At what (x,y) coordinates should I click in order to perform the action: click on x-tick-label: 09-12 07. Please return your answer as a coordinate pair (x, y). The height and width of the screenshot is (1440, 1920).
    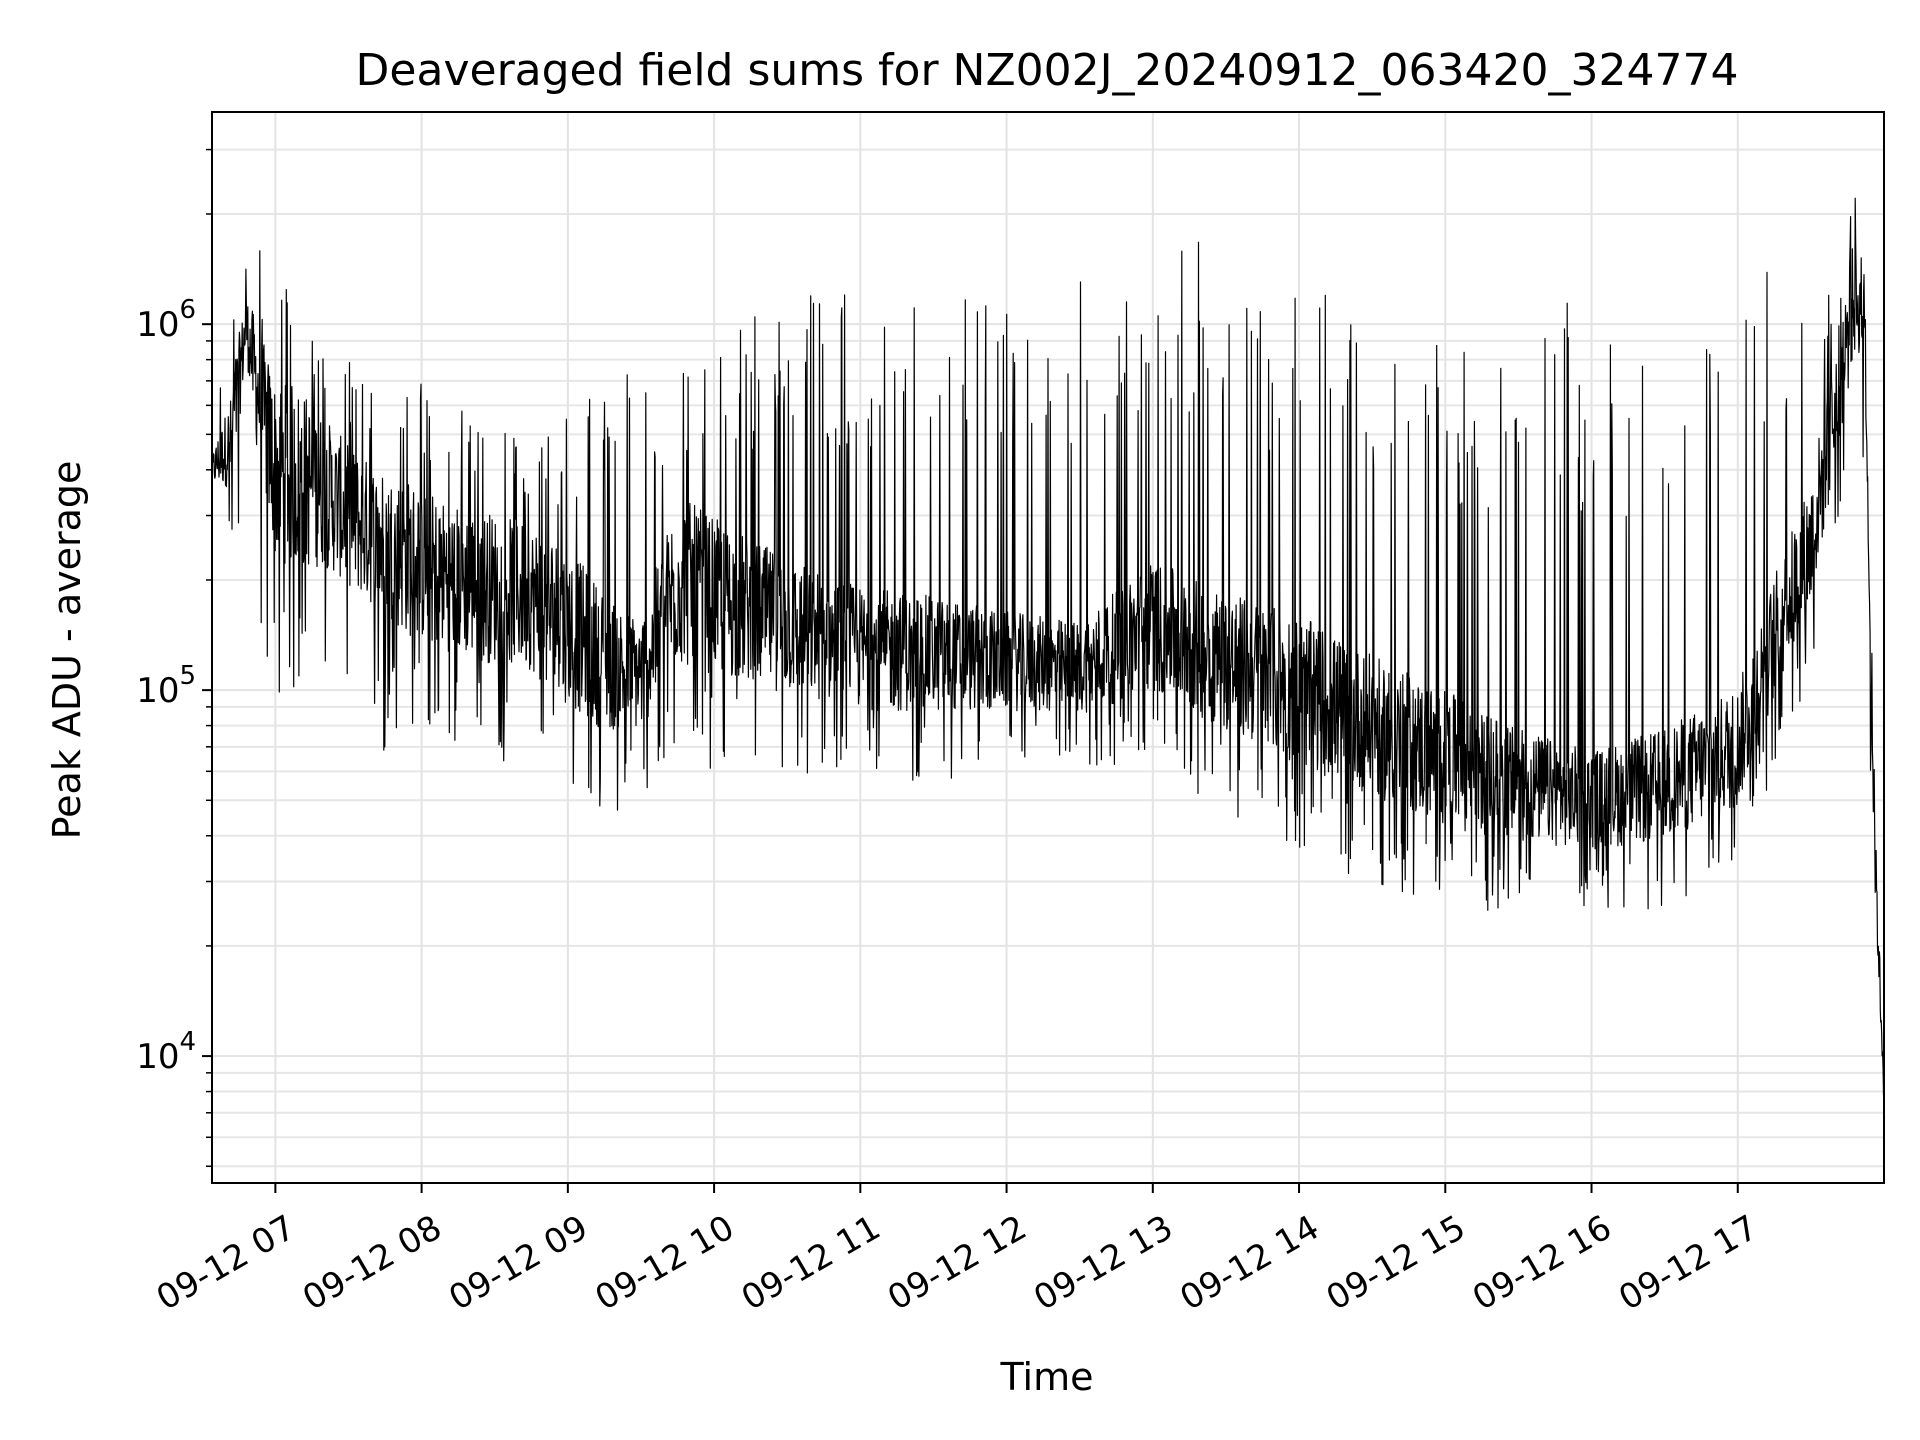
    Looking at the image, I should click on (226, 1263).